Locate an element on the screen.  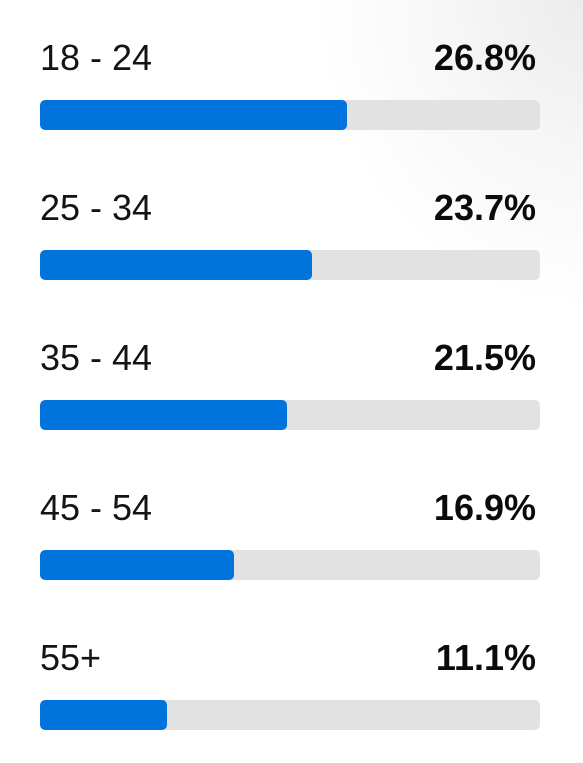
value-label: 11.1% is located at coordinates (485, 657).